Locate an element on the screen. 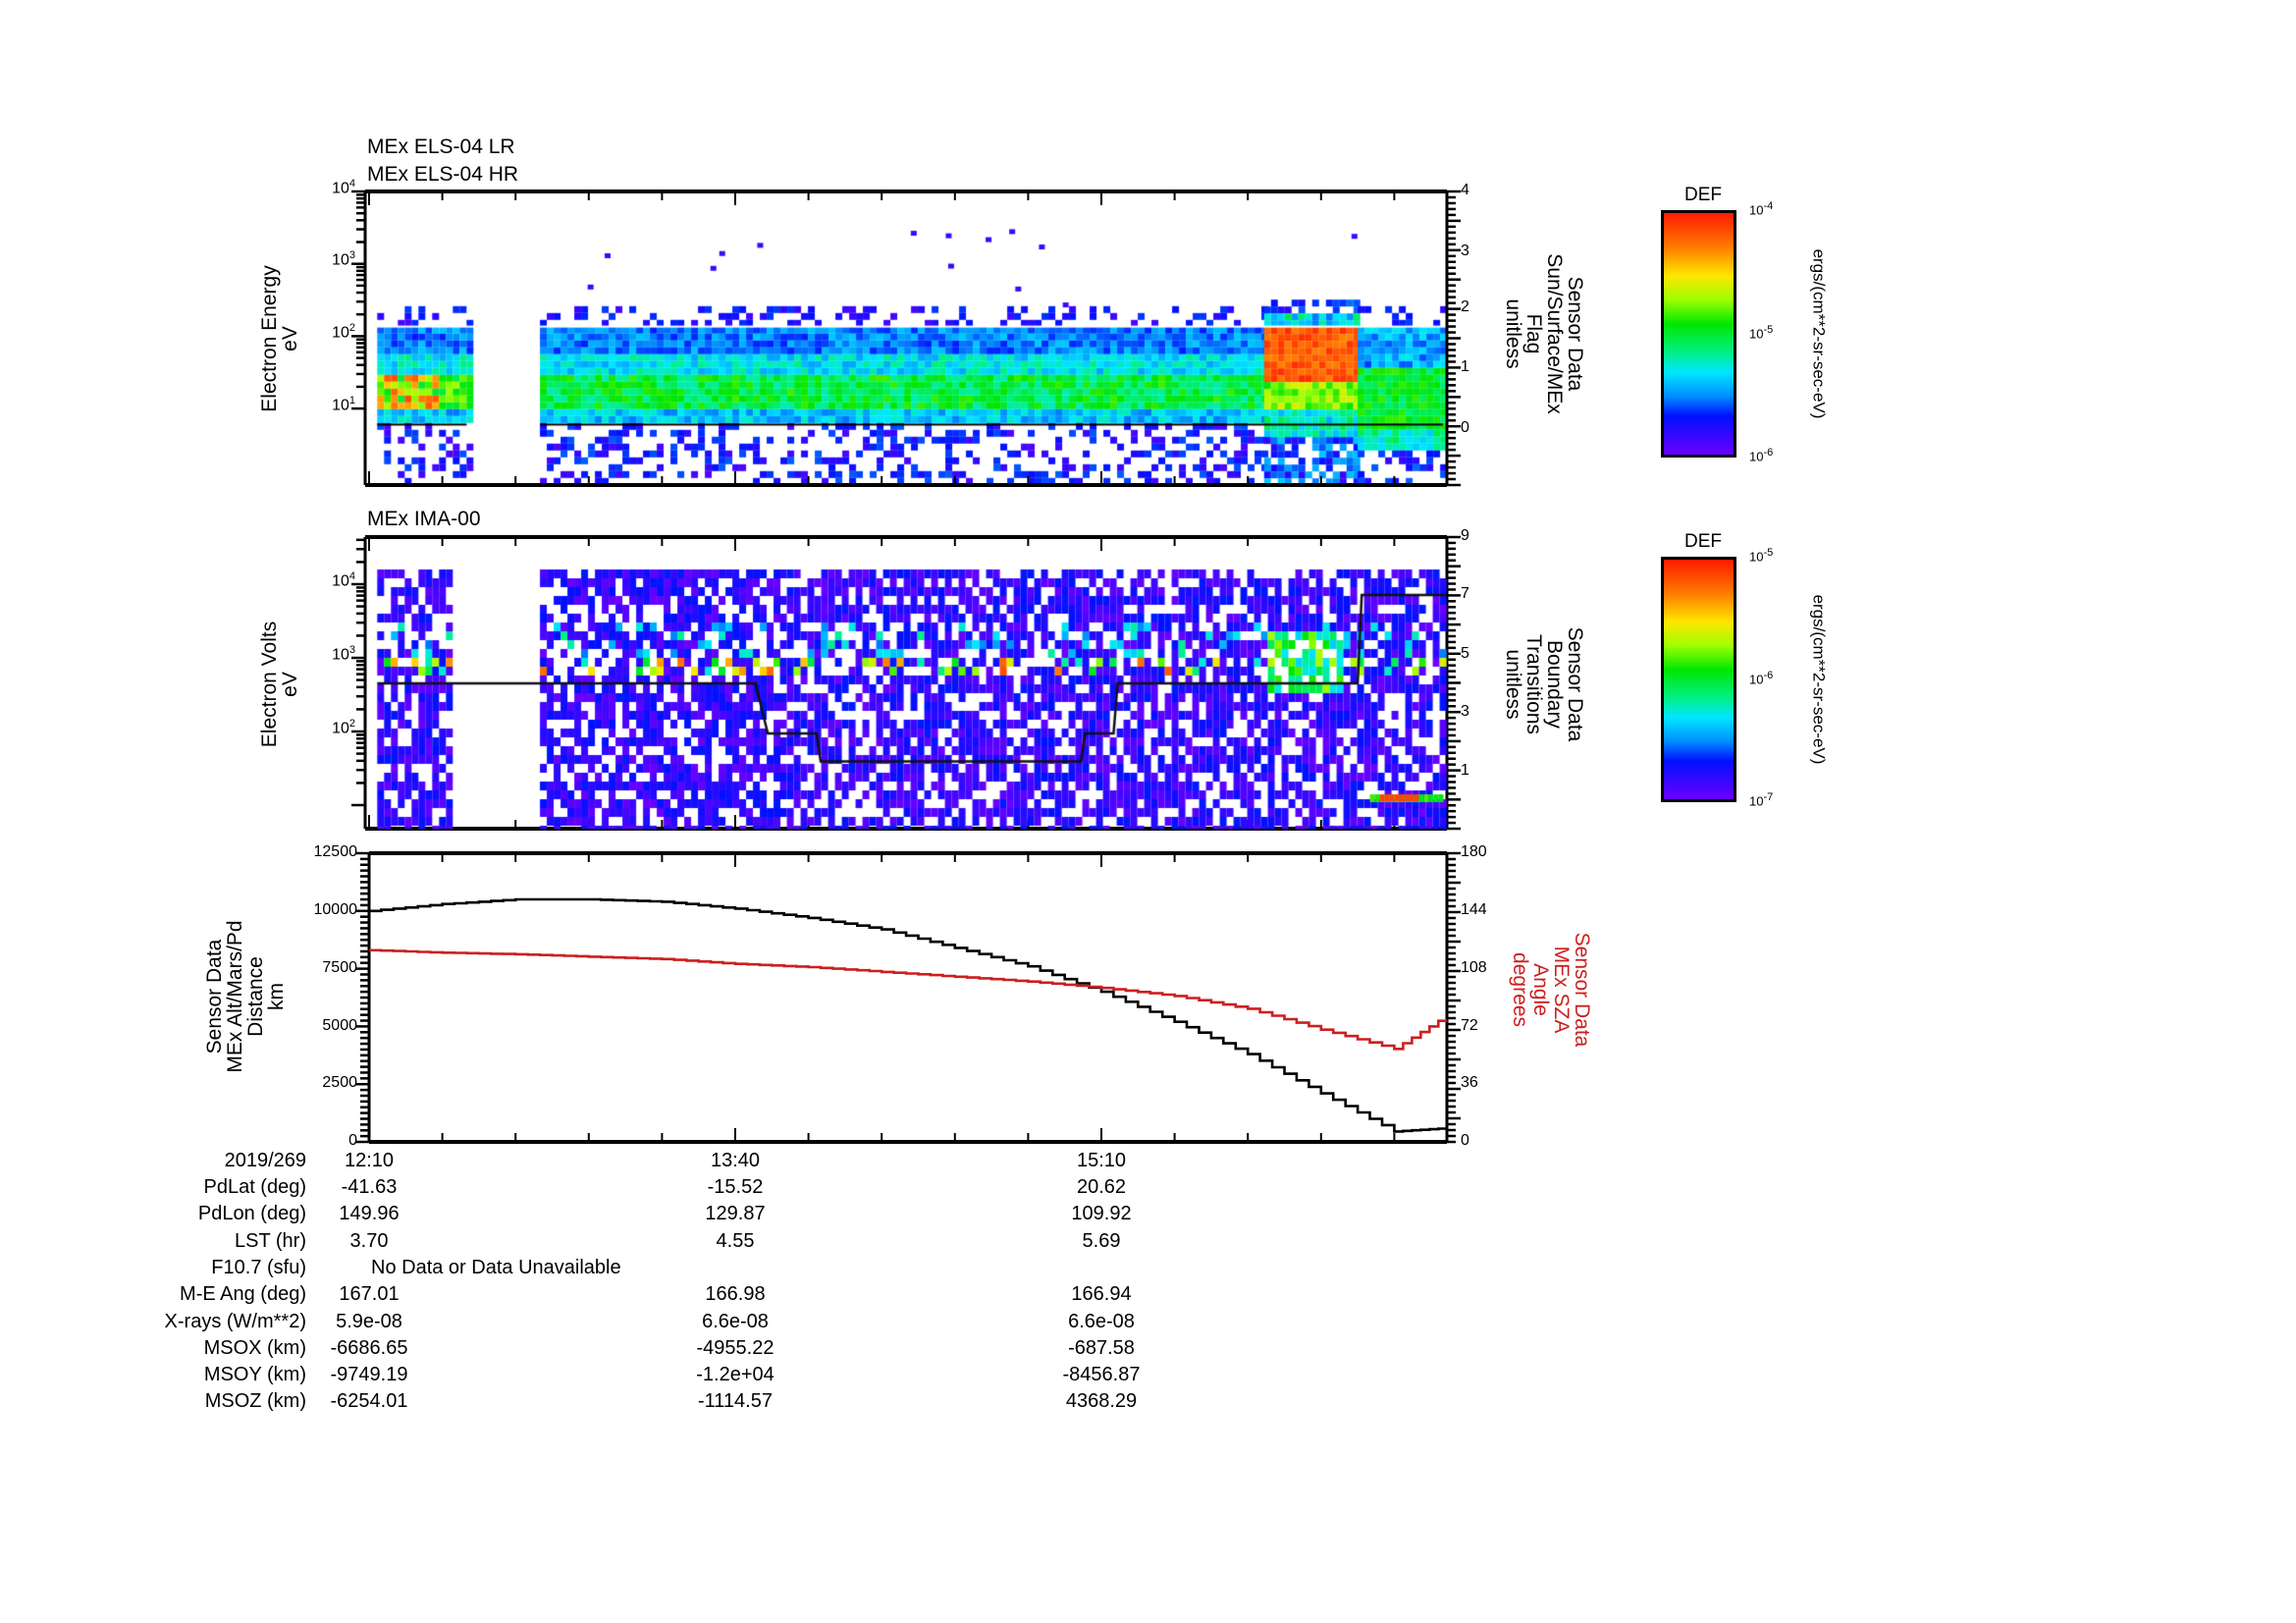 The width and height of the screenshot is (2296, 1623). panel1-title-hr: MEx ELS-04 HR is located at coordinates (443, 174).